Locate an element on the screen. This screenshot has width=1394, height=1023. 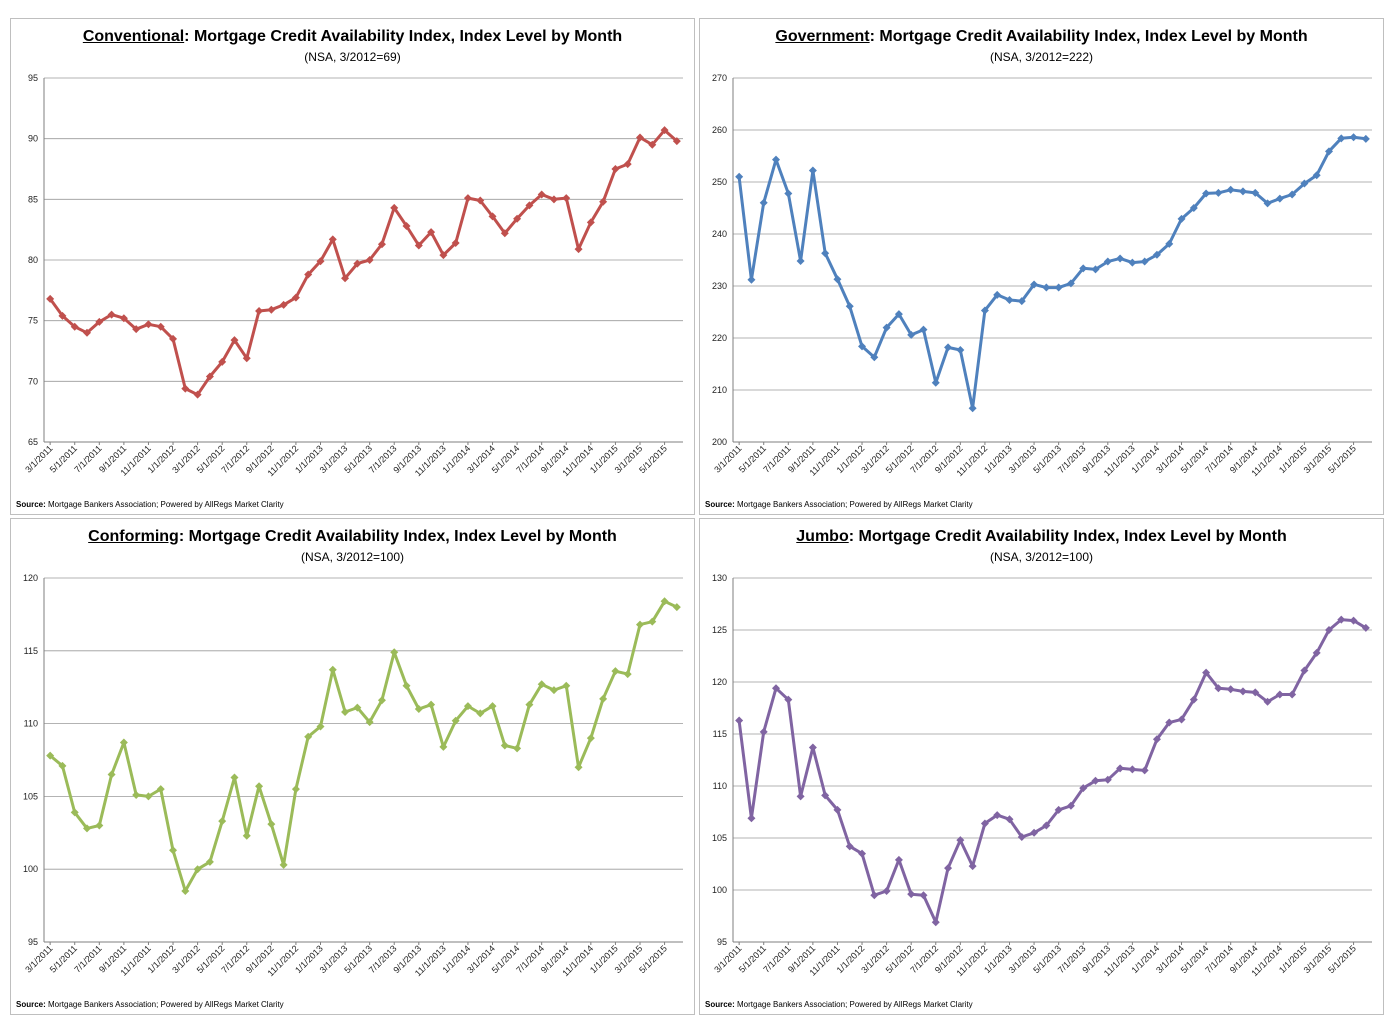
y-tick-label: 200 is located at coordinates (719, 442).